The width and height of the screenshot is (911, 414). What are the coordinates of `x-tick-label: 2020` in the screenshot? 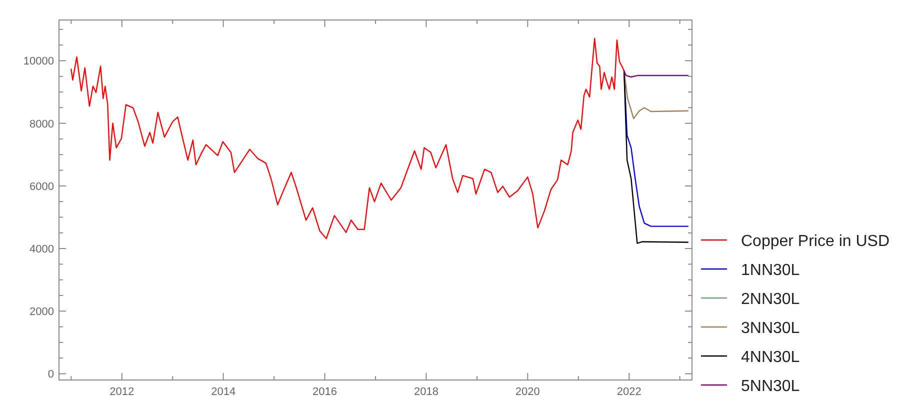 It's located at (527, 392).